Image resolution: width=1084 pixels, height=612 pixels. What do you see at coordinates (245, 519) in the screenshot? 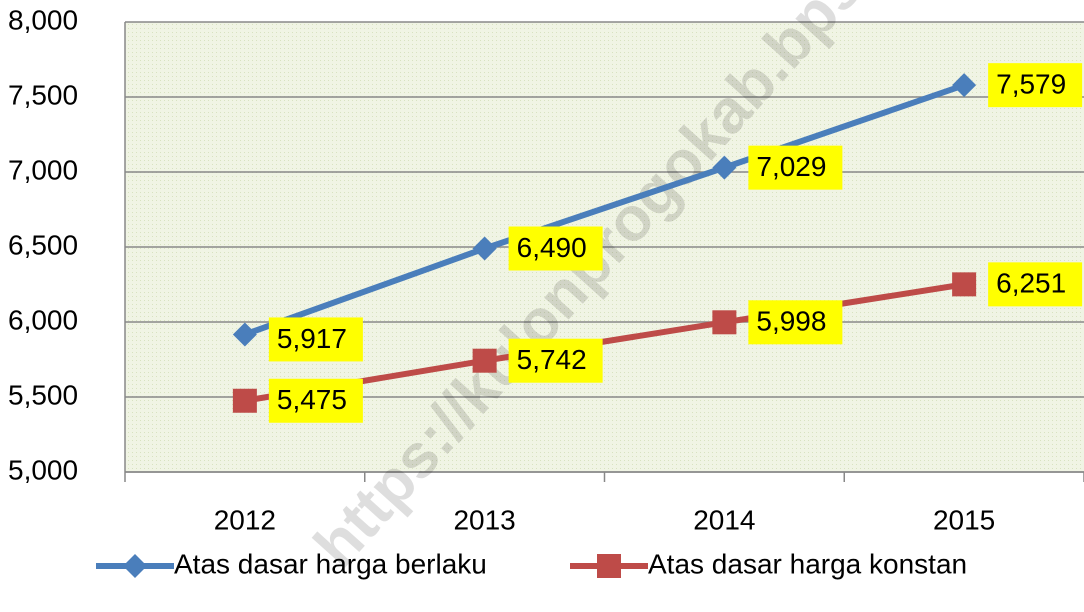
I see `x-tick-label: 2012` at bounding box center [245, 519].